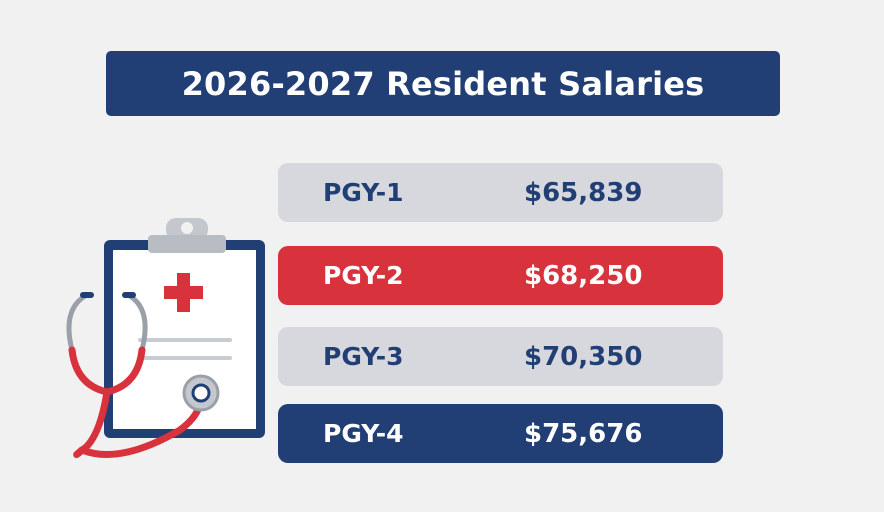 The width and height of the screenshot is (884, 512). I want to click on salary-row-pgy-4: PGY-4 $75,676, so click(500, 433).